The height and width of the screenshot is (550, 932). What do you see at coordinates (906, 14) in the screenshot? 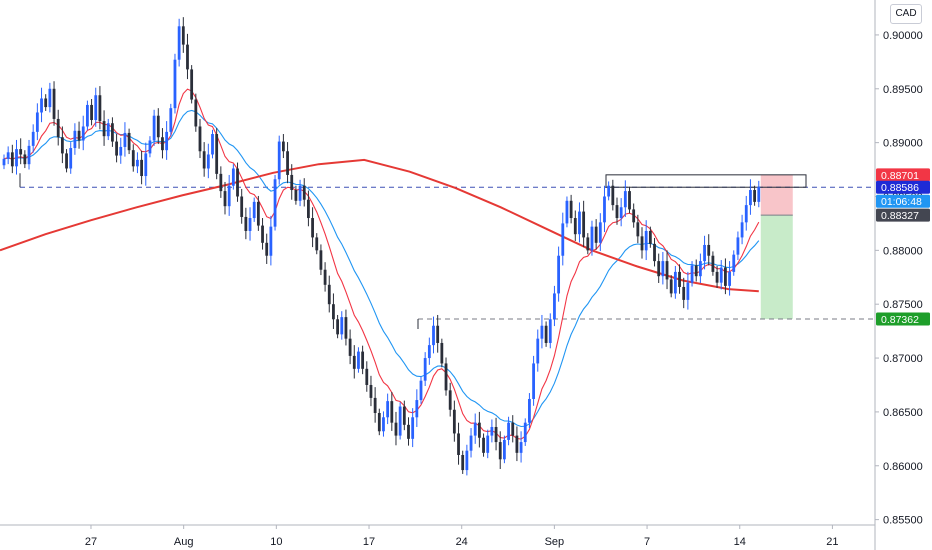
I see `currency-button: CAD` at bounding box center [906, 14].